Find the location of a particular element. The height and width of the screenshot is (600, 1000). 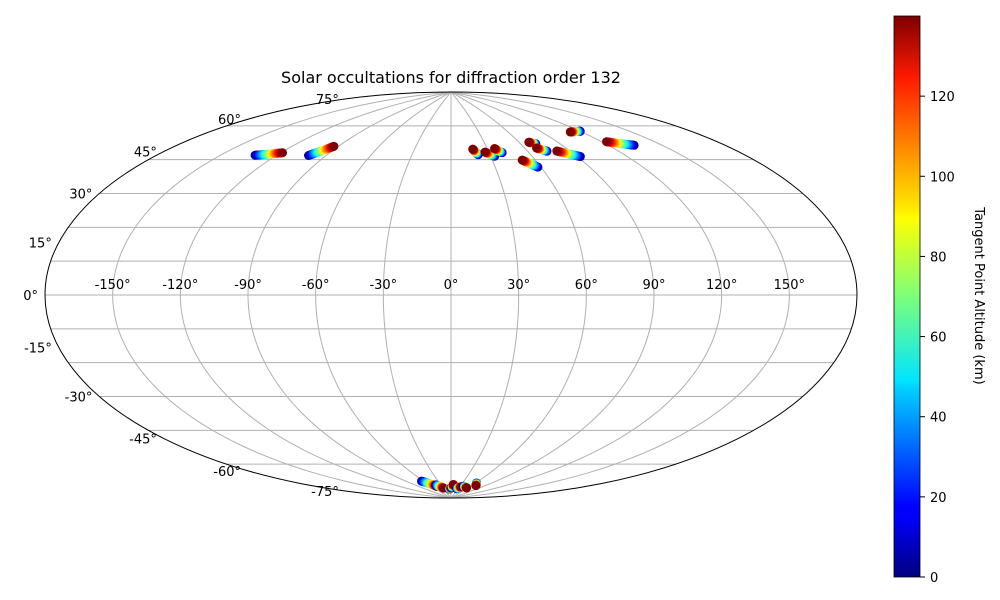

colorbar-tick-label: 80 is located at coordinates (938, 257).